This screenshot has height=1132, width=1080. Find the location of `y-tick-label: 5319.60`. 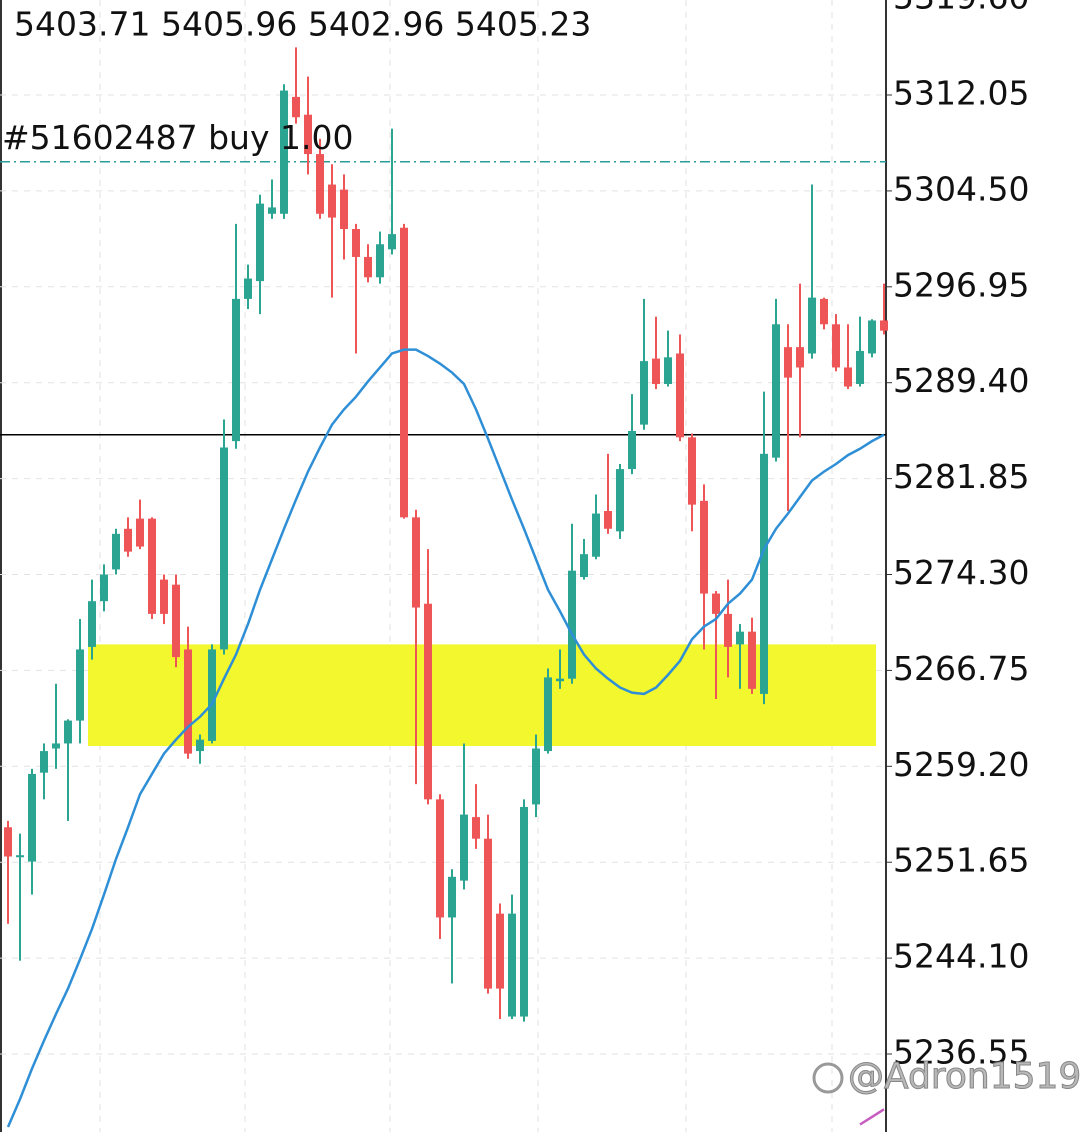

y-tick-label: 5319.60 is located at coordinates (961, 8).